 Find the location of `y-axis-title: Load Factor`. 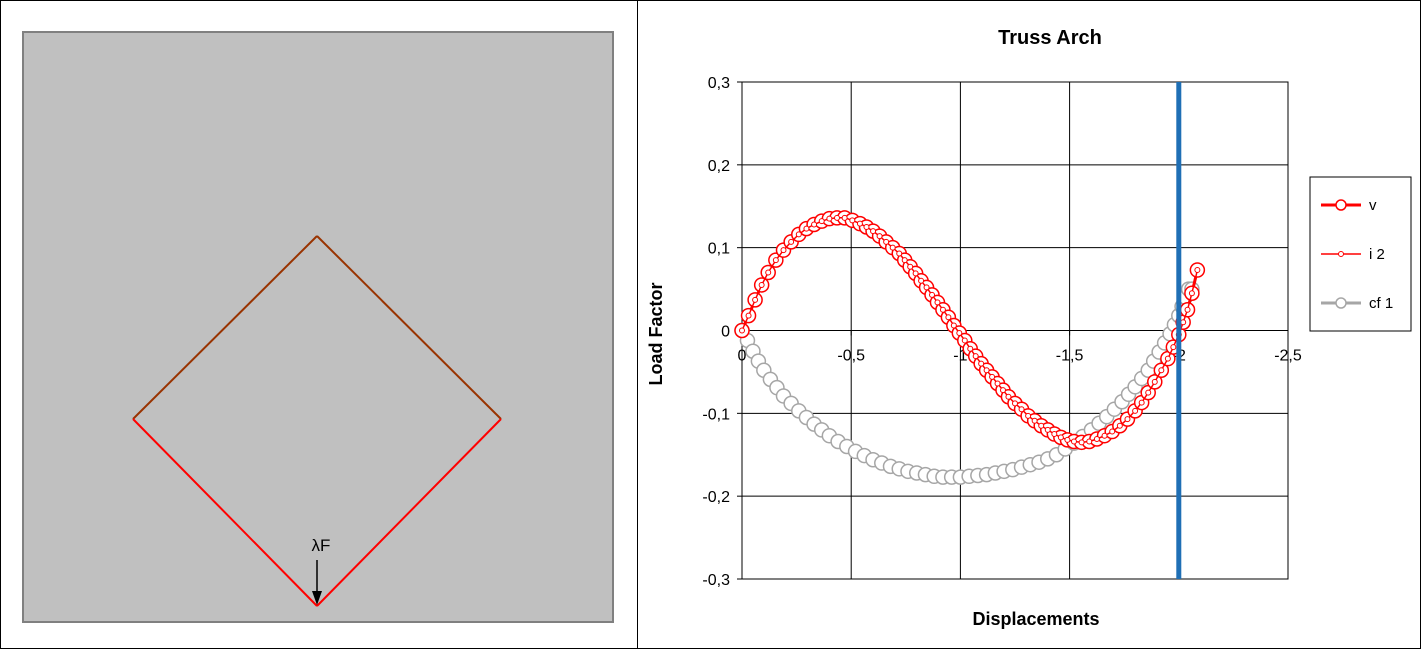

y-axis-title: Load Factor is located at coordinates (656, 333).